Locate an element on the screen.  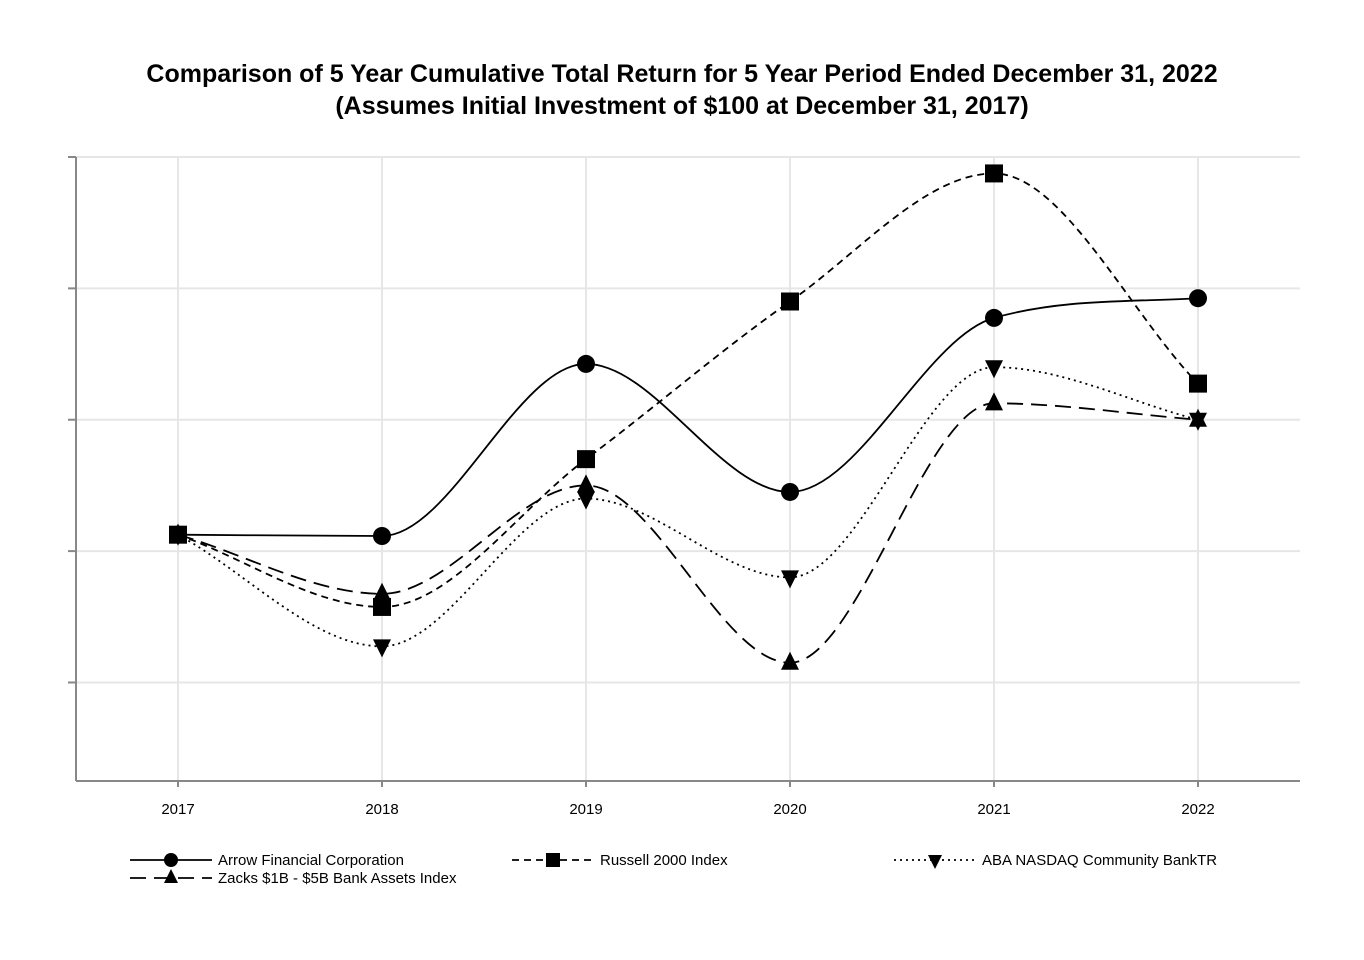
legend-item: ABA NASDAQ Community BankTR is located at coordinates (1055, 860).